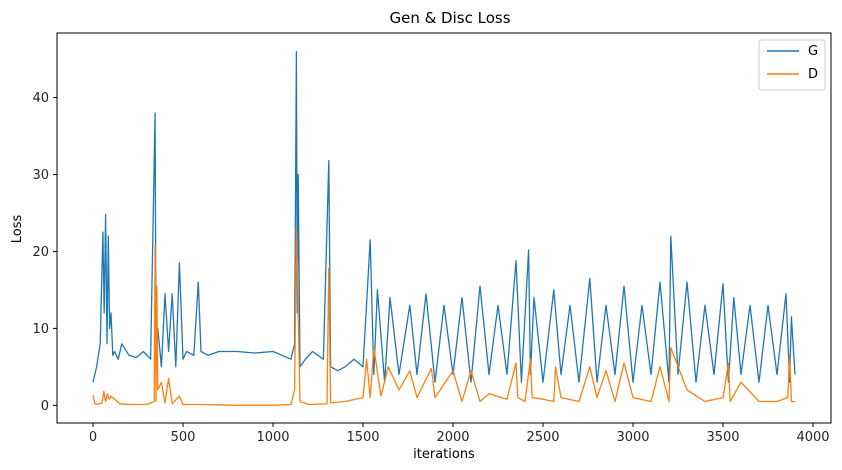 The height and width of the screenshot is (470, 842). Describe the element at coordinates (452, 437) in the screenshot. I see `x-tick-label: 2000` at that location.